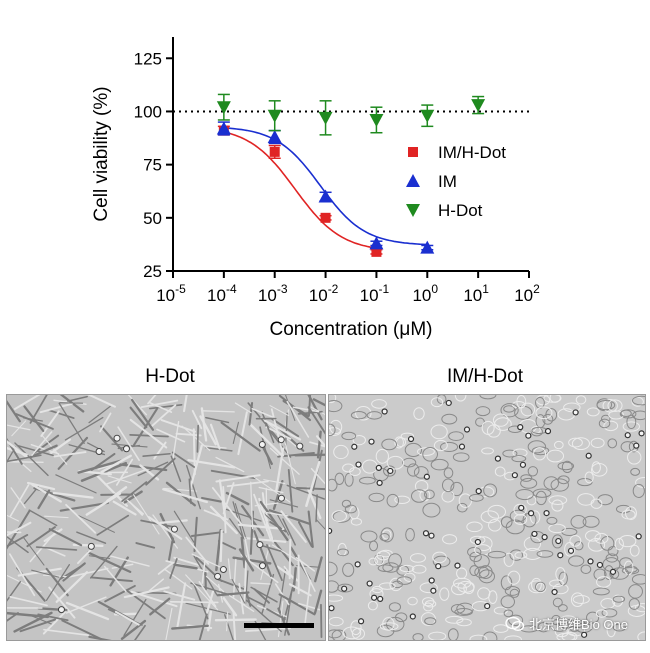 This screenshot has width=650, height=653. Describe the element at coordinates (485, 376) in the screenshot. I see `right-panel-title: IM/H-Dot` at that location.